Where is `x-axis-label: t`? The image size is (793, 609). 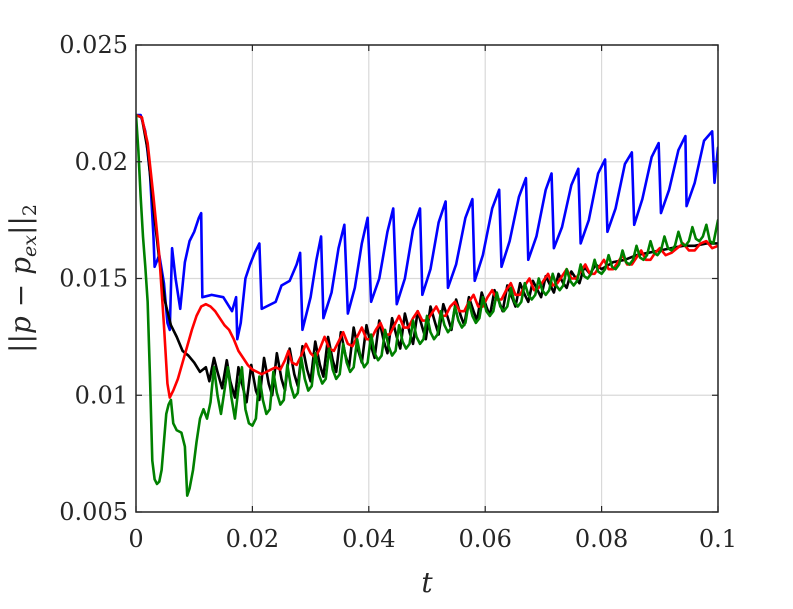
x-axis-label: t is located at coordinates (427, 582).